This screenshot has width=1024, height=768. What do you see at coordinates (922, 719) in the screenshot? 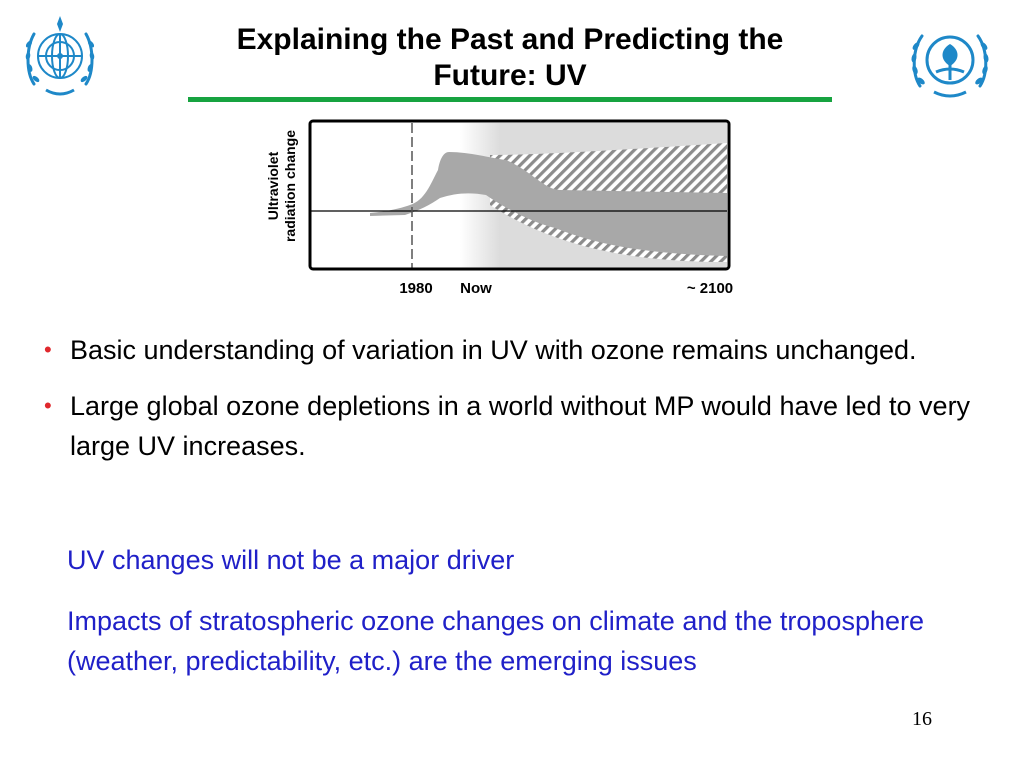
I see `page-number: 16` at bounding box center [922, 719].